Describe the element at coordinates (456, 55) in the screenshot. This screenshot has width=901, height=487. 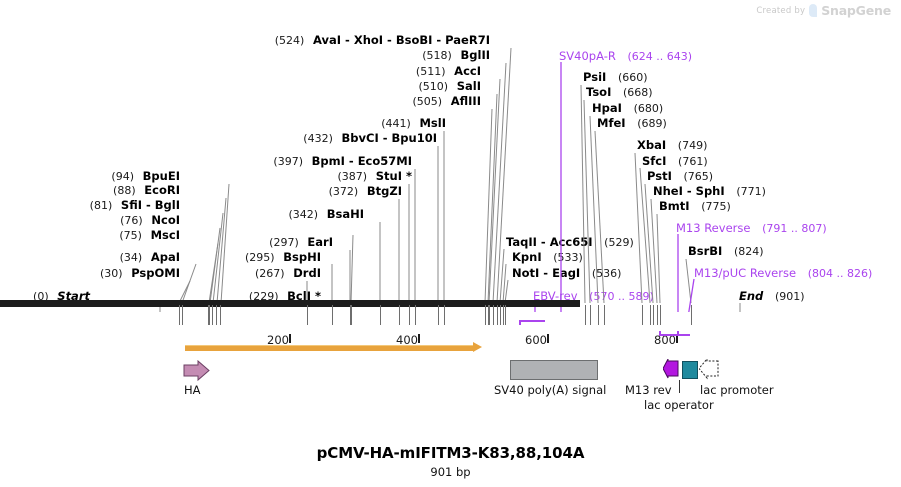
I see `site-label-bglii: (518) BglII` at that location.